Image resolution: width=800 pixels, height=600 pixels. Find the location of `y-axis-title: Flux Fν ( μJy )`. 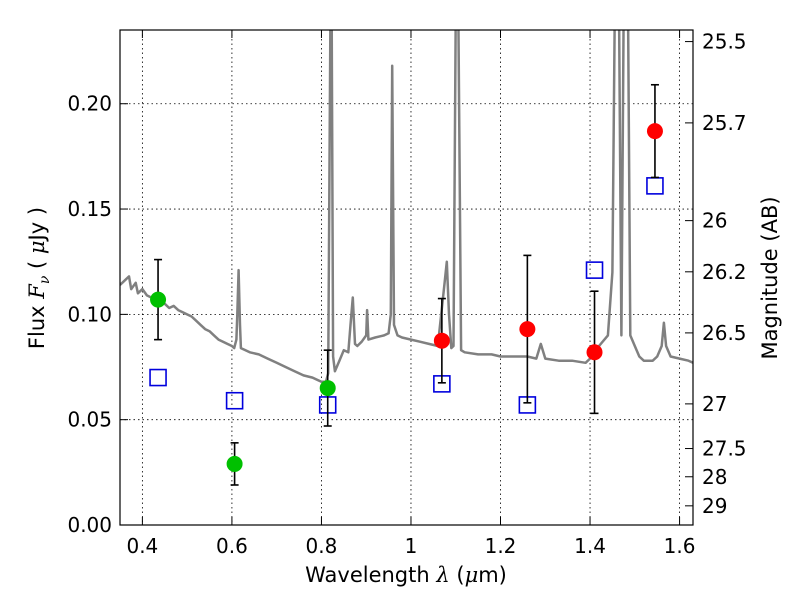

y-axis-title: Flux Fν ( μJy ) is located at coordinates (39, 278).